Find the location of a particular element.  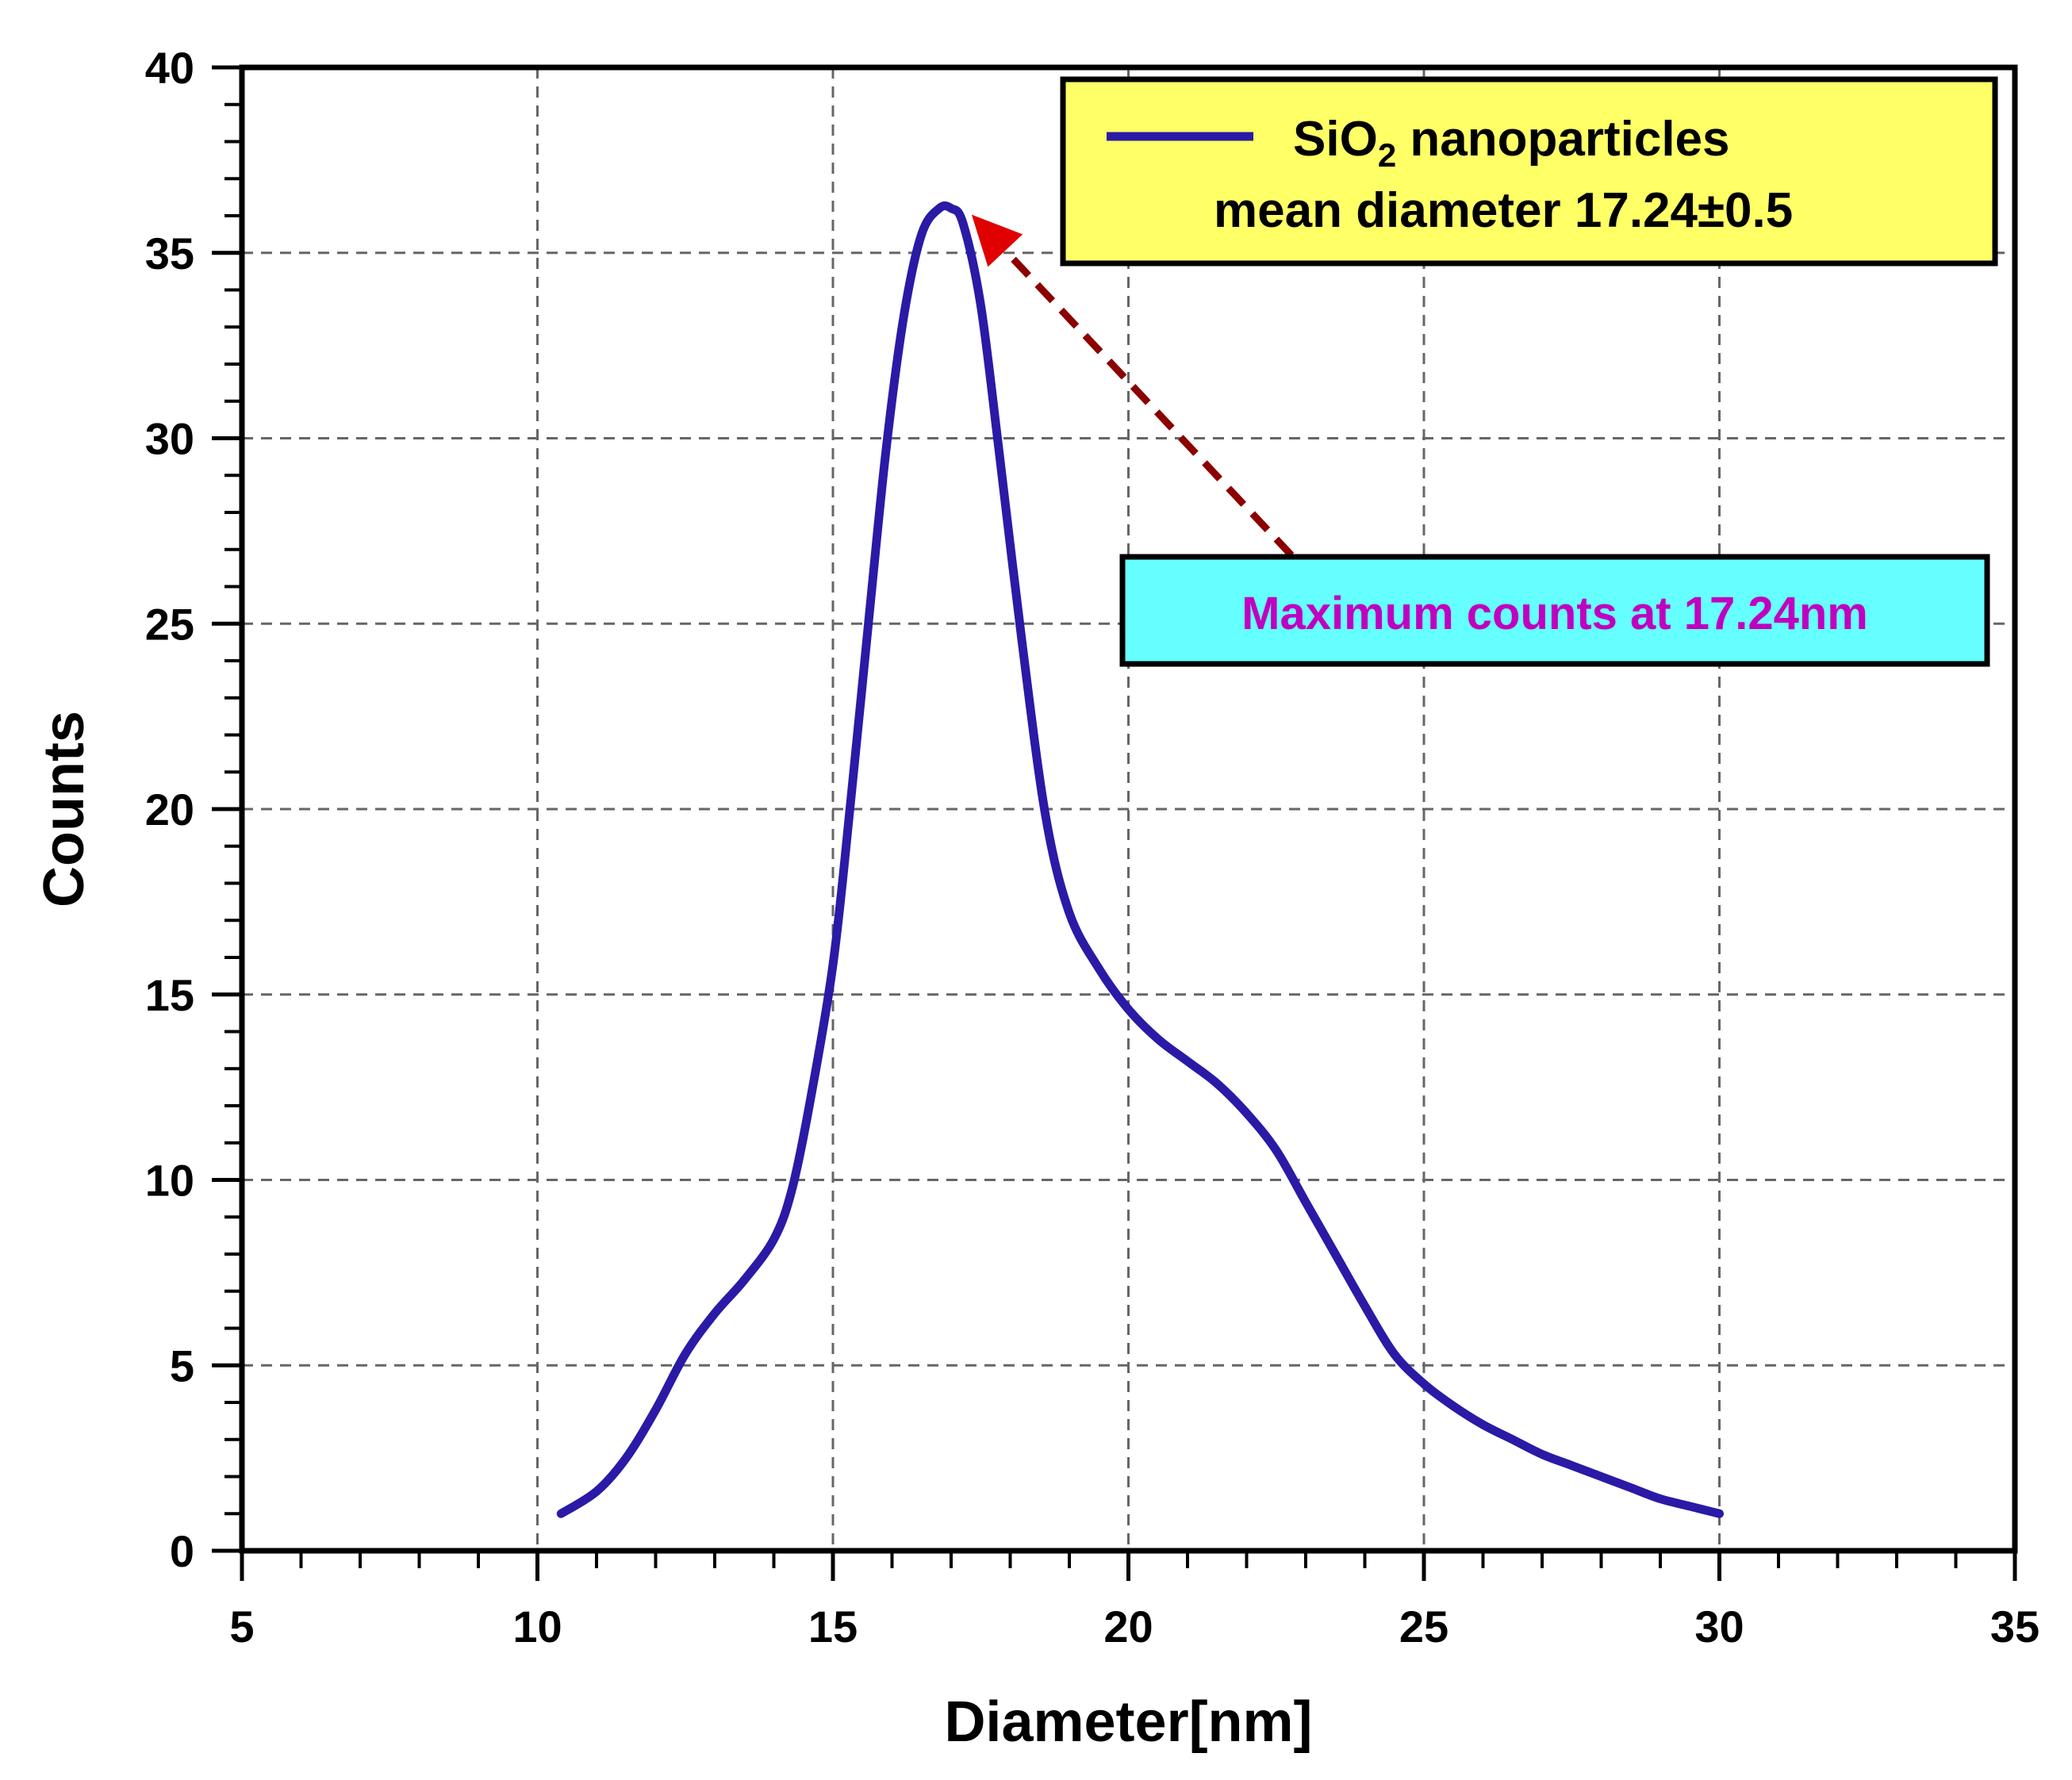

legend-box is located at coordinates (1529, 171).